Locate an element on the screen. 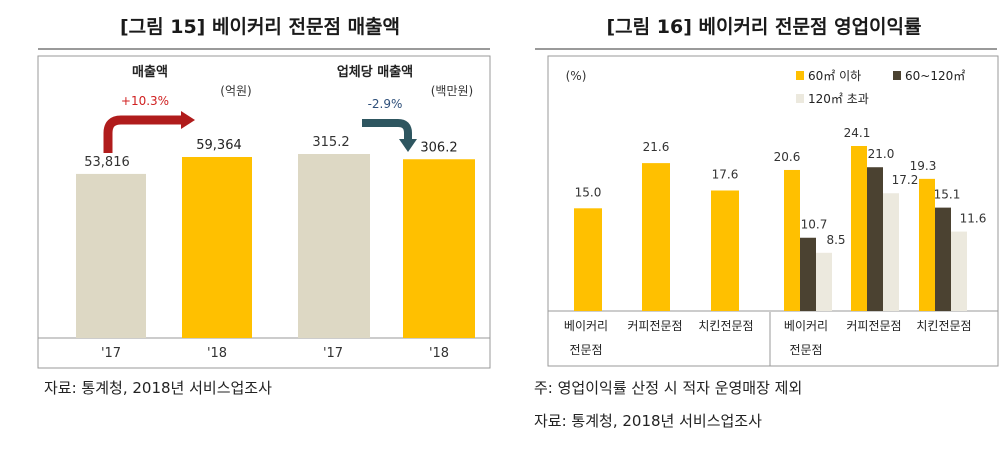 The width and height of the screenshot is (1005, 469). legend-label-large: 120㎡ 초과 is located at coordinates (838, 99).